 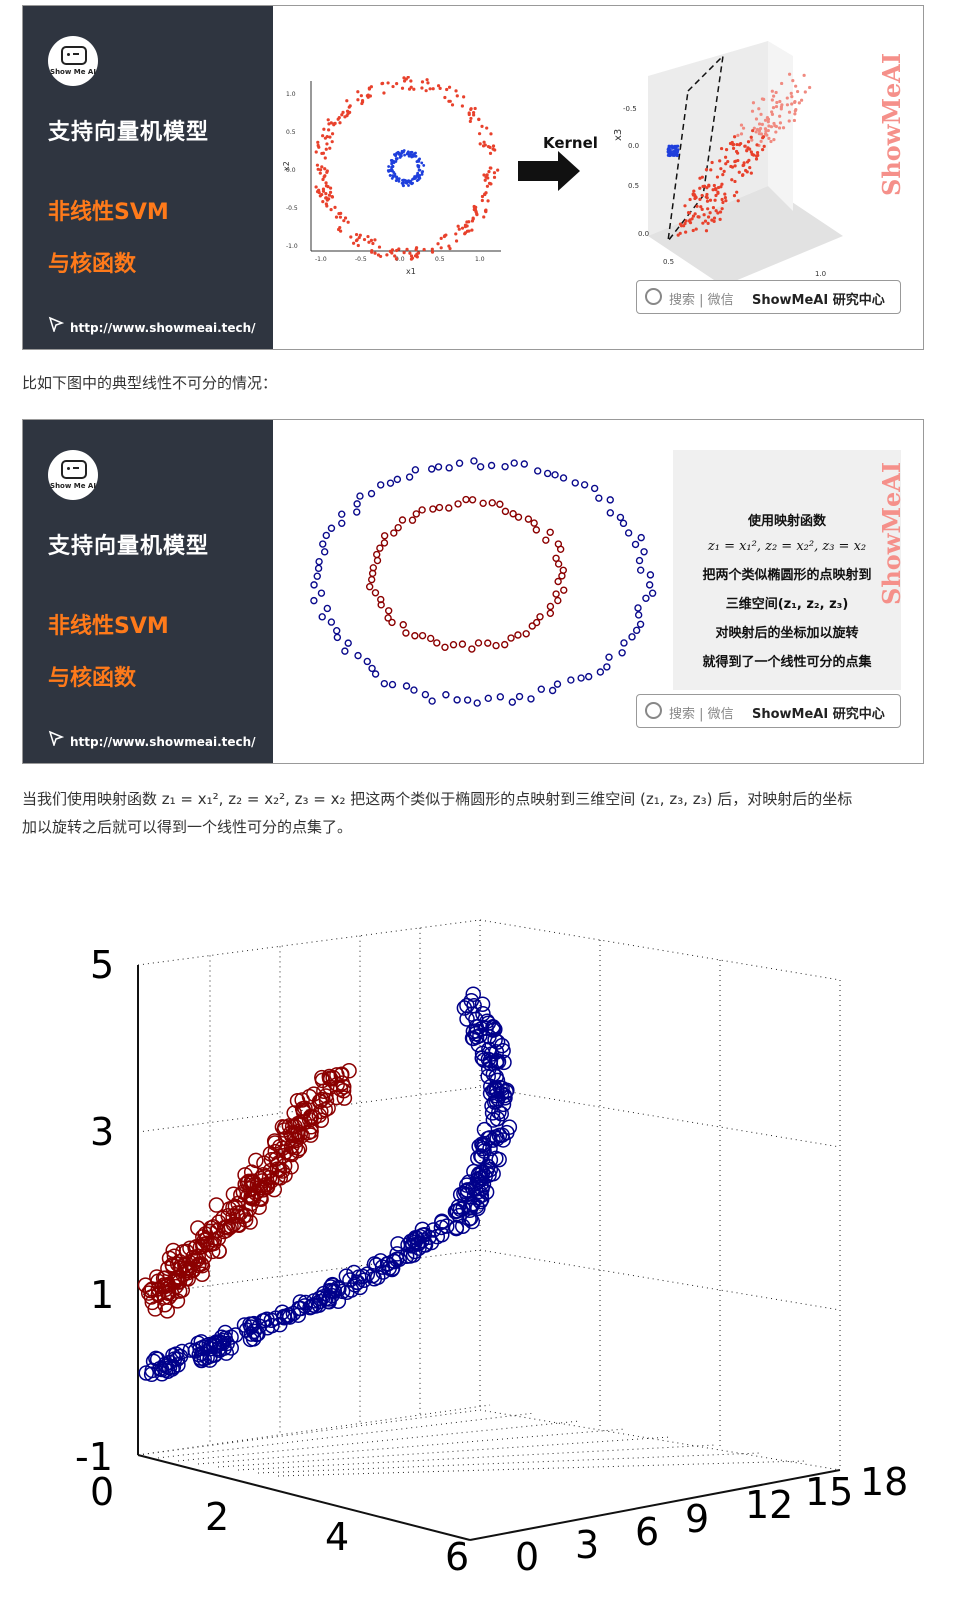 I want to click on y-tick-label: -1.0, so click(x=292, y=246).